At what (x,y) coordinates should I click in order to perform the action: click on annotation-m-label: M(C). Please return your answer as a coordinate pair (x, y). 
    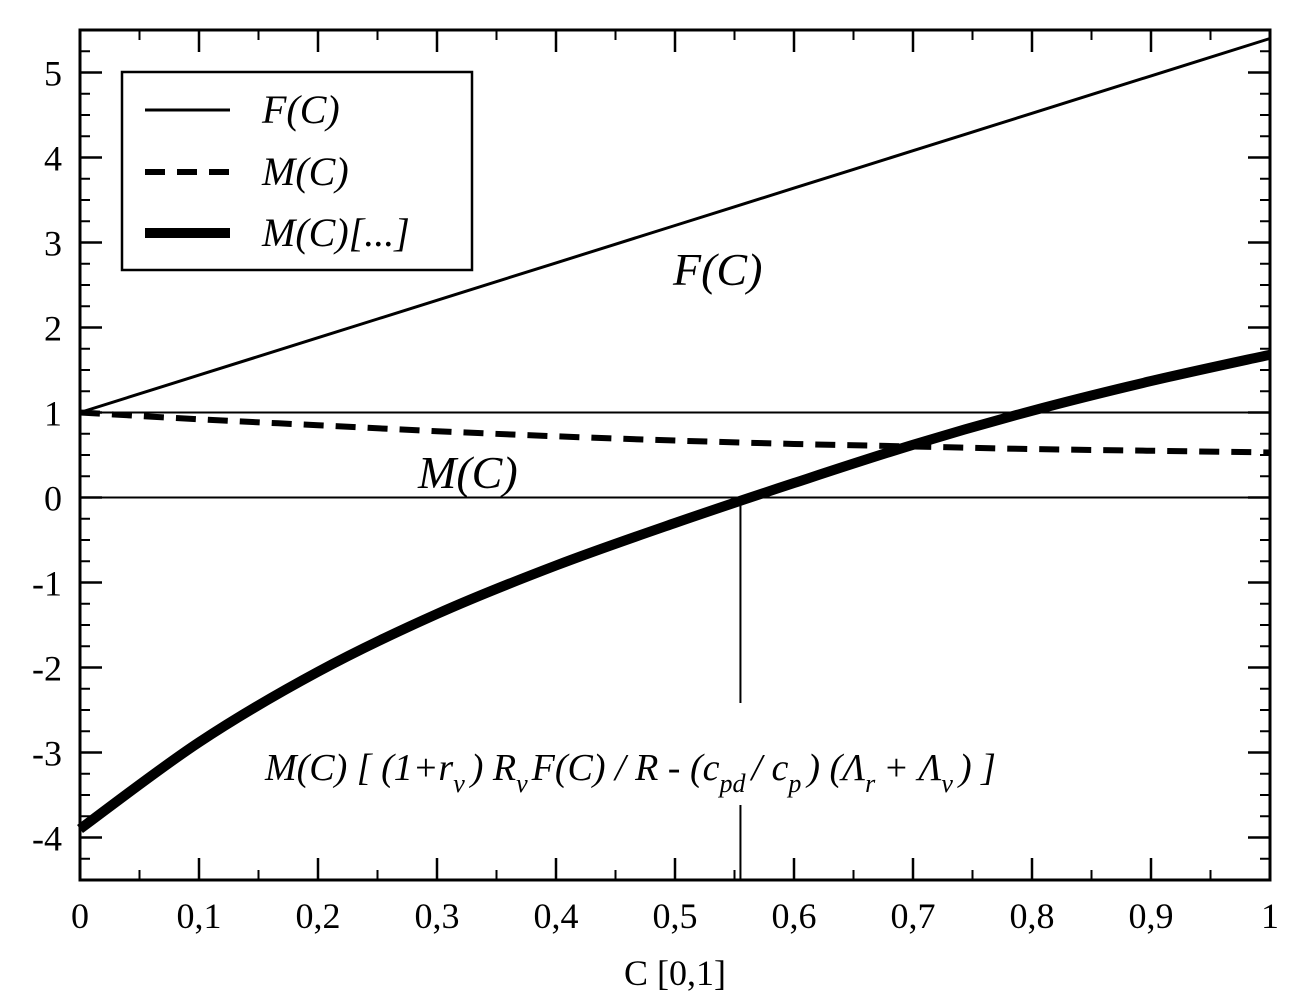
    Looking at the image, I should click on (467, 472).